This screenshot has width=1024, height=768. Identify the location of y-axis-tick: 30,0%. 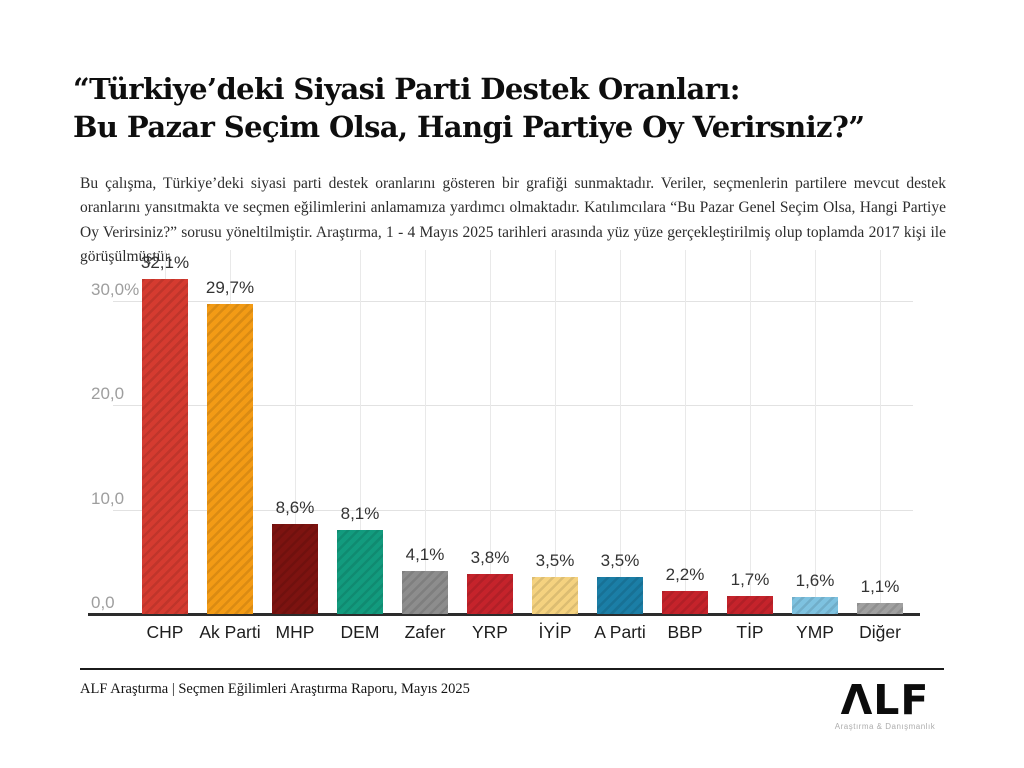
(115, 290).